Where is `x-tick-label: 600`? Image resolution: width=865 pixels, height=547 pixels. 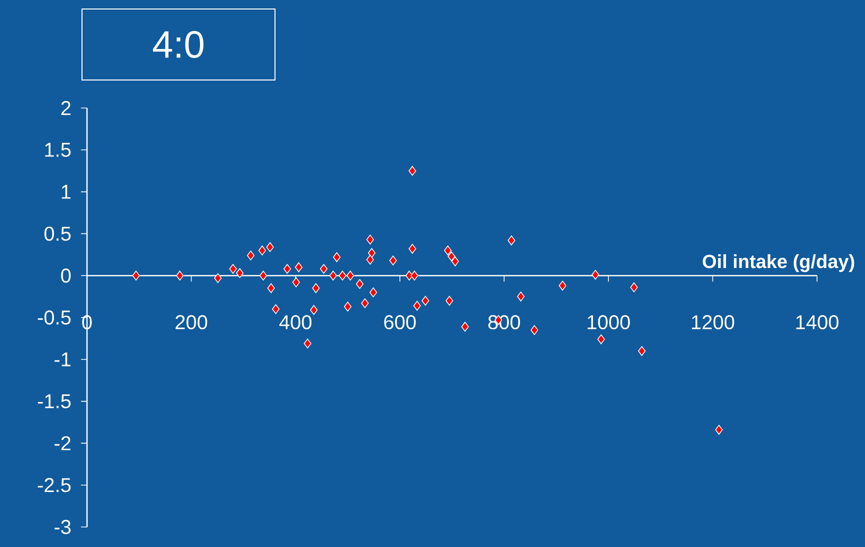
x-tick-label: 600 is located at coordinates (400, 322).